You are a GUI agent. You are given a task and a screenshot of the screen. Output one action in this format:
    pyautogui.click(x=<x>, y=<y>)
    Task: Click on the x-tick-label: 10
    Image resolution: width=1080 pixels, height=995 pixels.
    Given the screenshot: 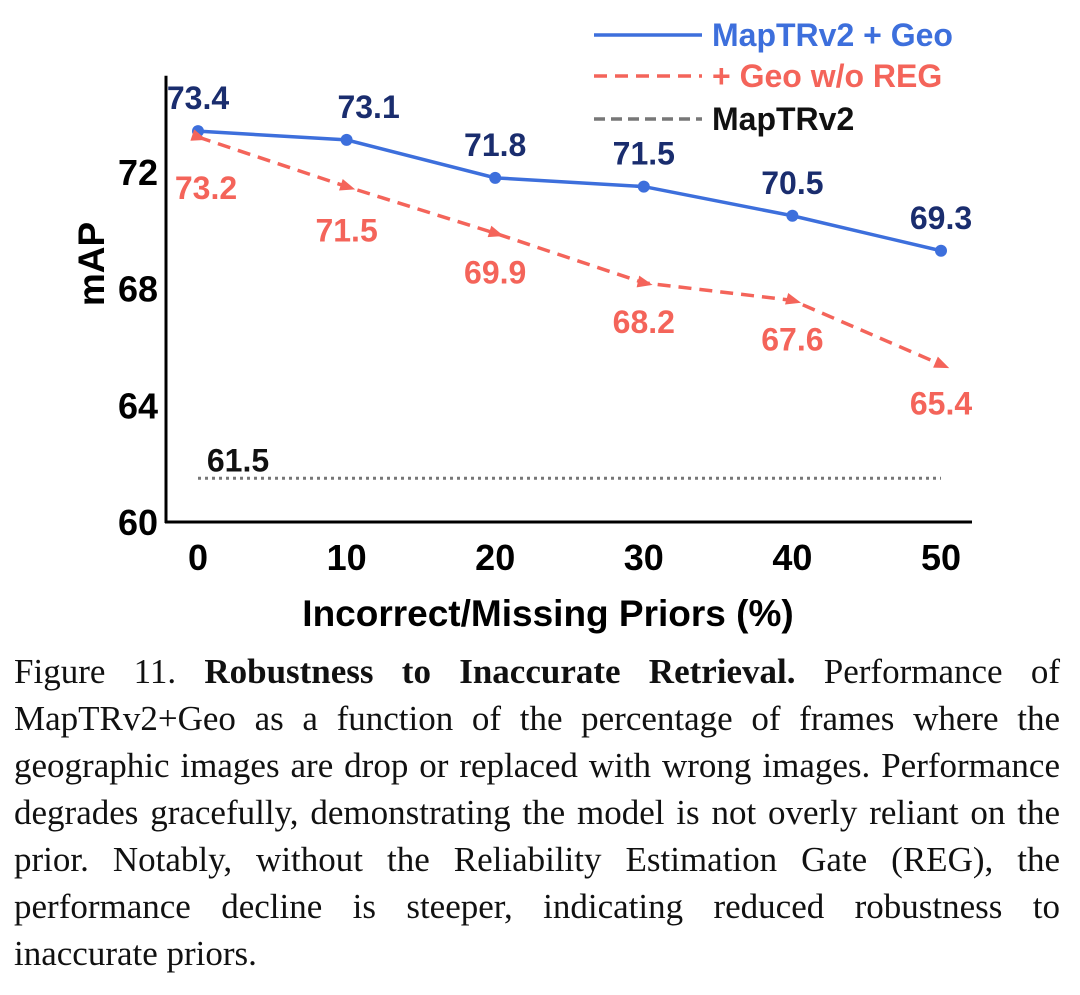 What is the action you would take?
    pyautogui.click(x=347, y=557)
    